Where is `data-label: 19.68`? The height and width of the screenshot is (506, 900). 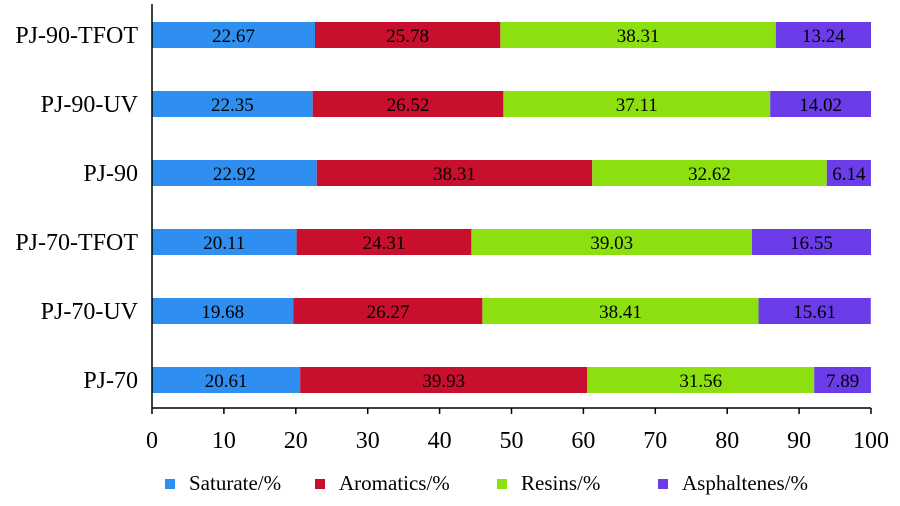
data-label: 19.68 is located at coordinates (222, 312).